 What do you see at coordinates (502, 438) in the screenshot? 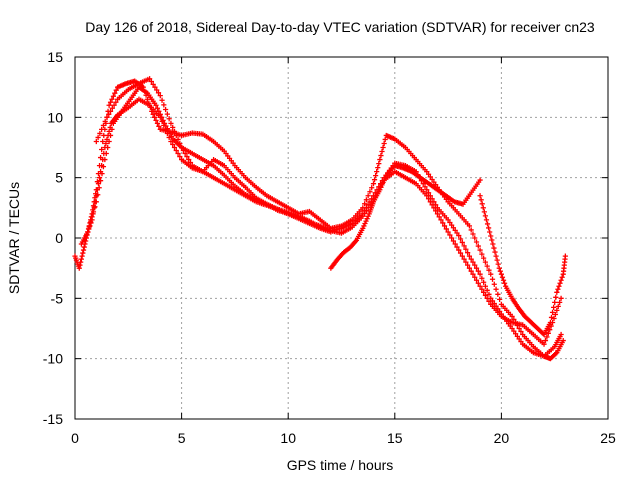
I see `x-tick-label: 20` at bounding box center [502, 438].